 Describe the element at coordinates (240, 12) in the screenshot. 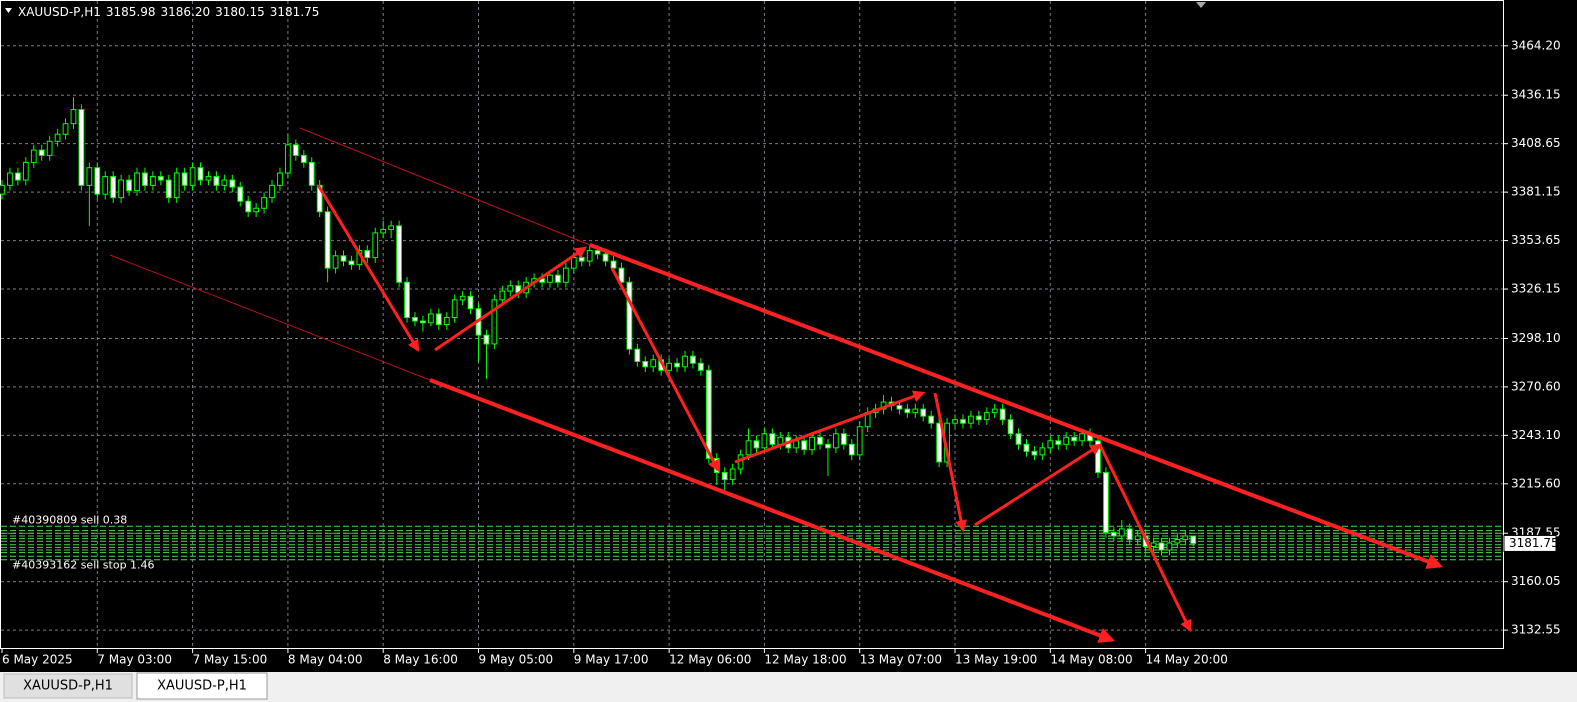

I see `header-field: 3180.15` at that location.